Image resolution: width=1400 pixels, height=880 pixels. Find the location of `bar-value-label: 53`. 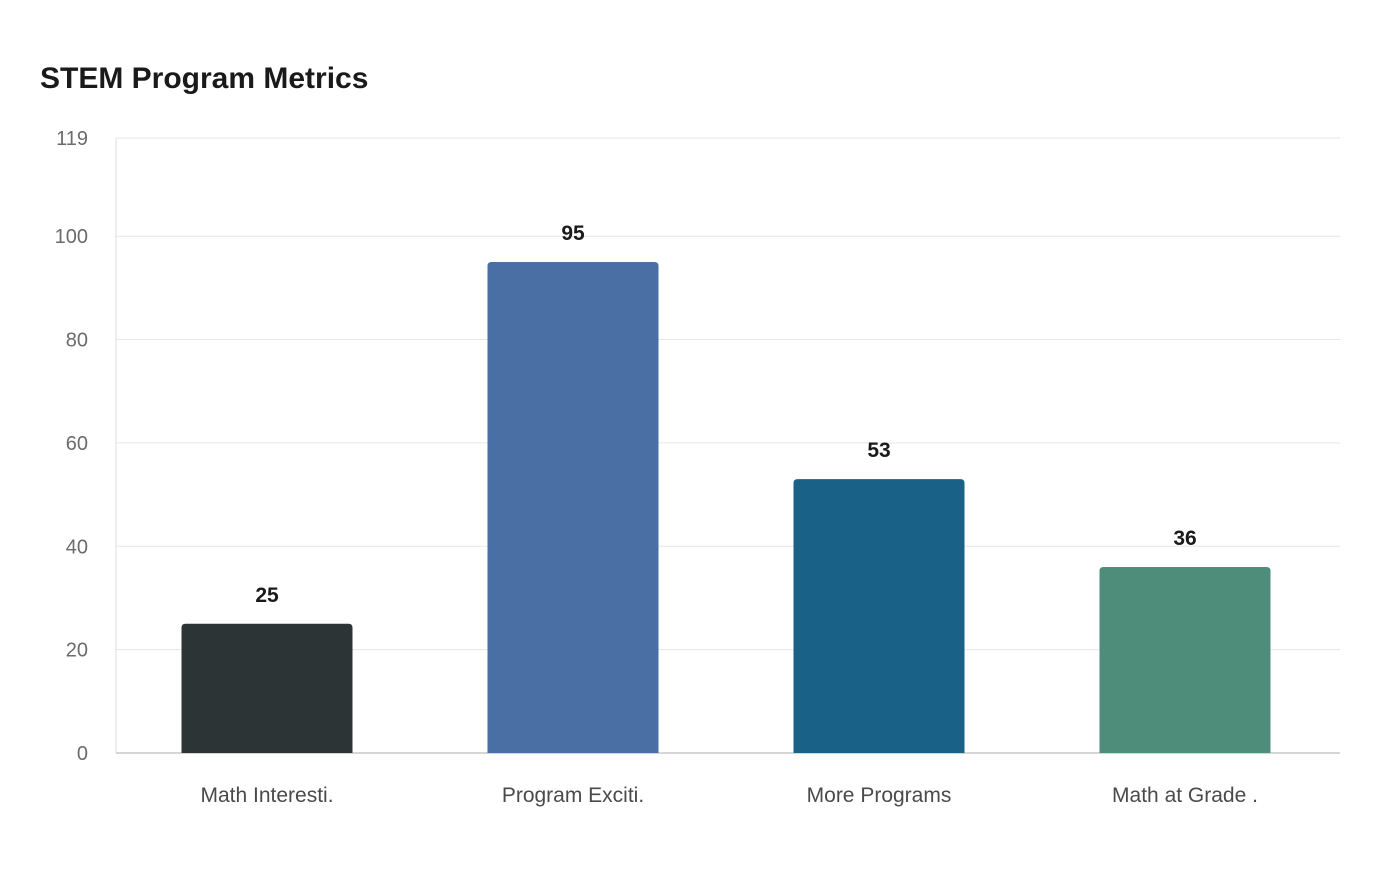

bar-value-label: 53 is located at coordinates (878, 450).